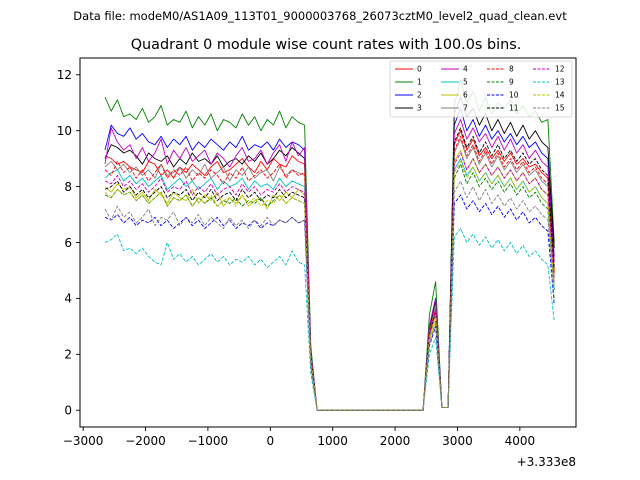 The width and height of the screenshot is (640, 480). Describe the element at coordinates (520, 441) in the screenshot. I see `x-tick-label: 4000` at that location.